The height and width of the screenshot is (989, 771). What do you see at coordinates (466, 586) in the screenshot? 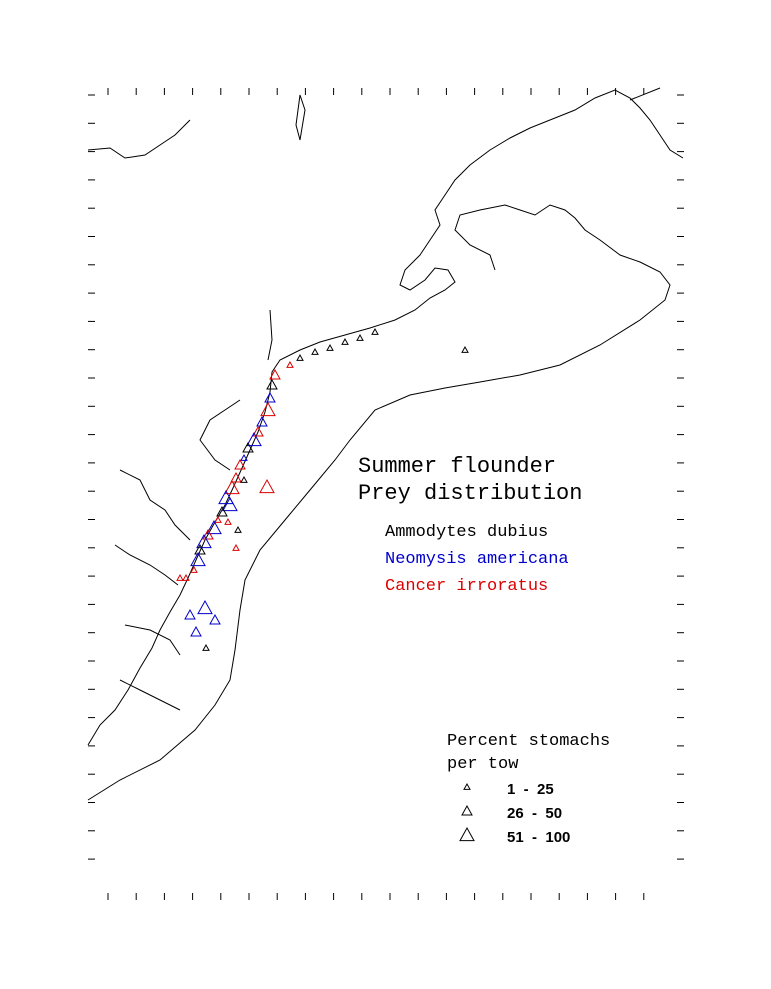
I see `species-label: Cancer irroratus` at bounding box center [466, 586].